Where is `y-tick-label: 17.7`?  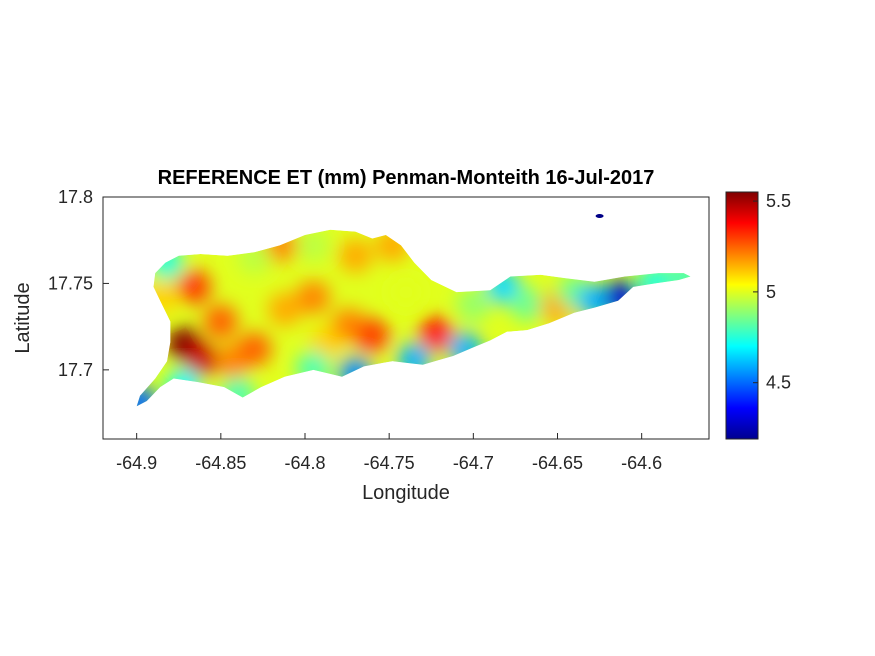
y-tick-label: 17.7 is located at coordinates (75, 370).